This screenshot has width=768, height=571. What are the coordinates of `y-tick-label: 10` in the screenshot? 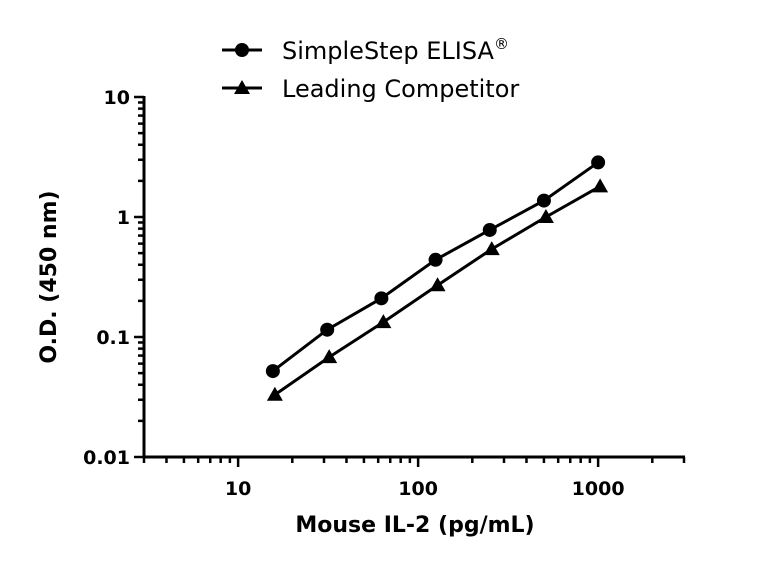 It's located at (117, 98).